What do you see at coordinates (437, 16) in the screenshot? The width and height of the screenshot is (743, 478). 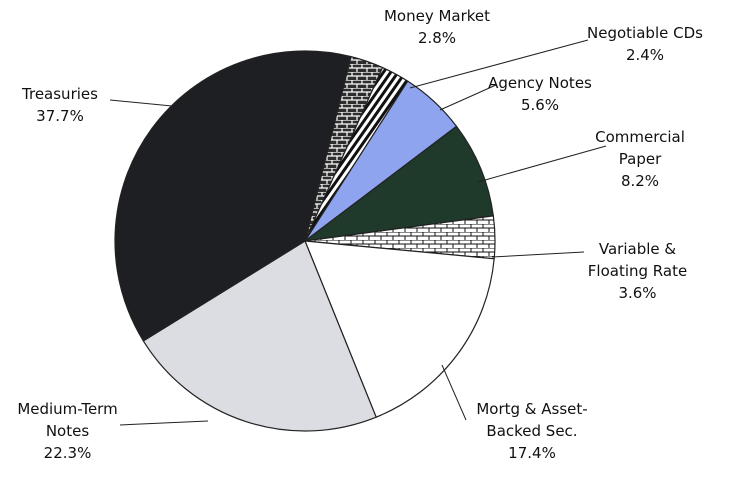 I see `category-name: Money Market` at bounding box center [437, 16].